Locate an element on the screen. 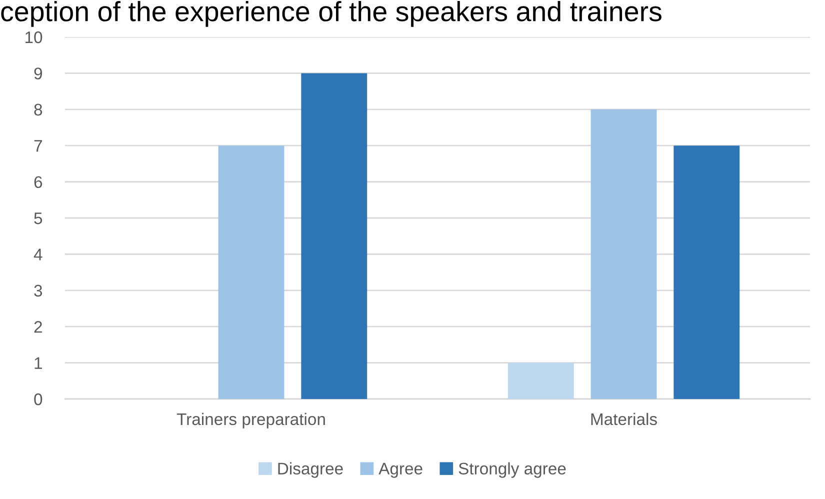 This screenshot has height=499, width=825. y-tick-label: 3 is located at coordinates (38, 290).